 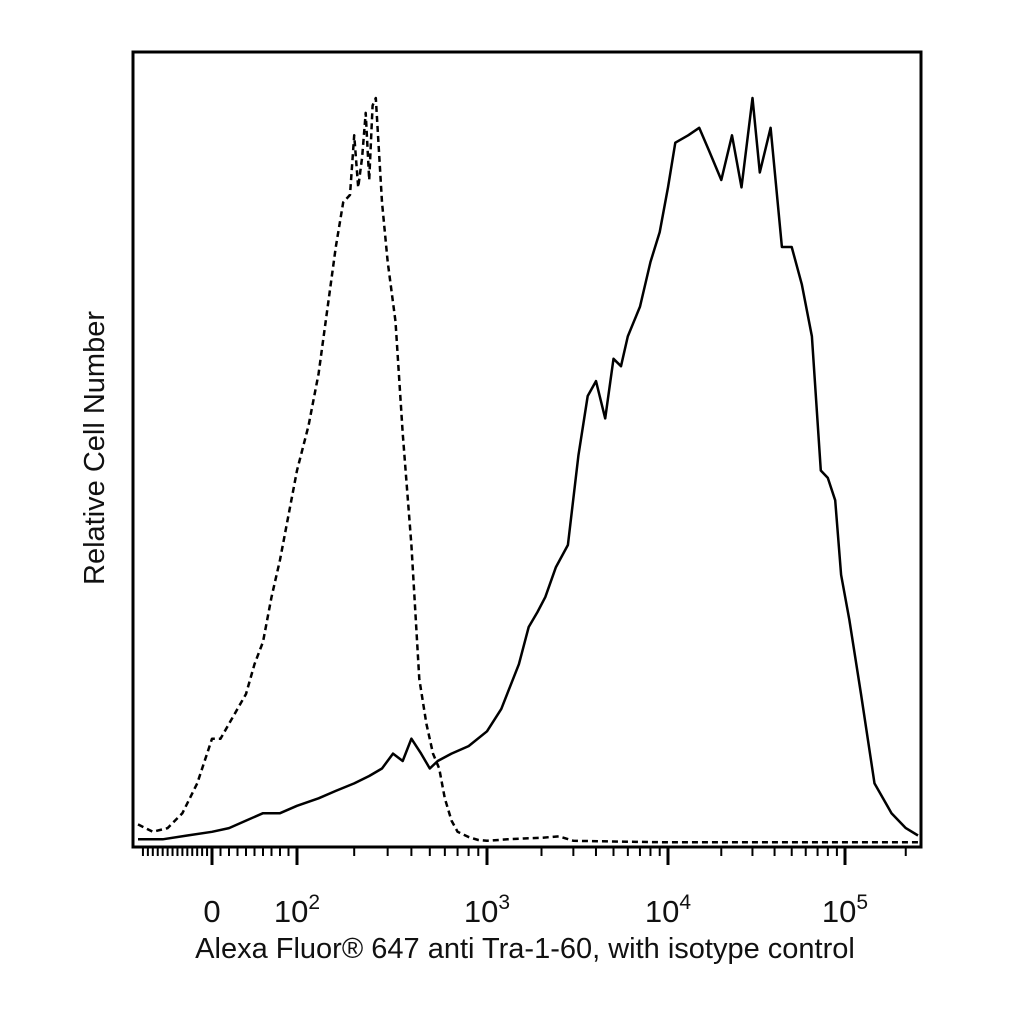 What do you see at coordinates (297, 910) in the screenshot?
I see `x-tick-label: 10²` at bounding box center [297, 910].